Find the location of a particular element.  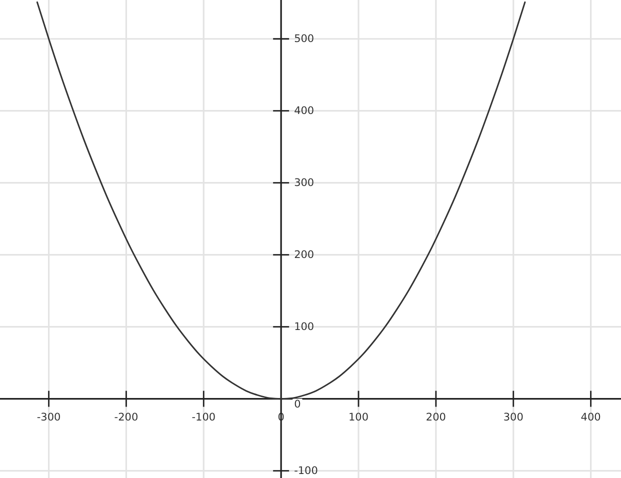

y-tick-label: 200 is located at coordinates (304, 255).